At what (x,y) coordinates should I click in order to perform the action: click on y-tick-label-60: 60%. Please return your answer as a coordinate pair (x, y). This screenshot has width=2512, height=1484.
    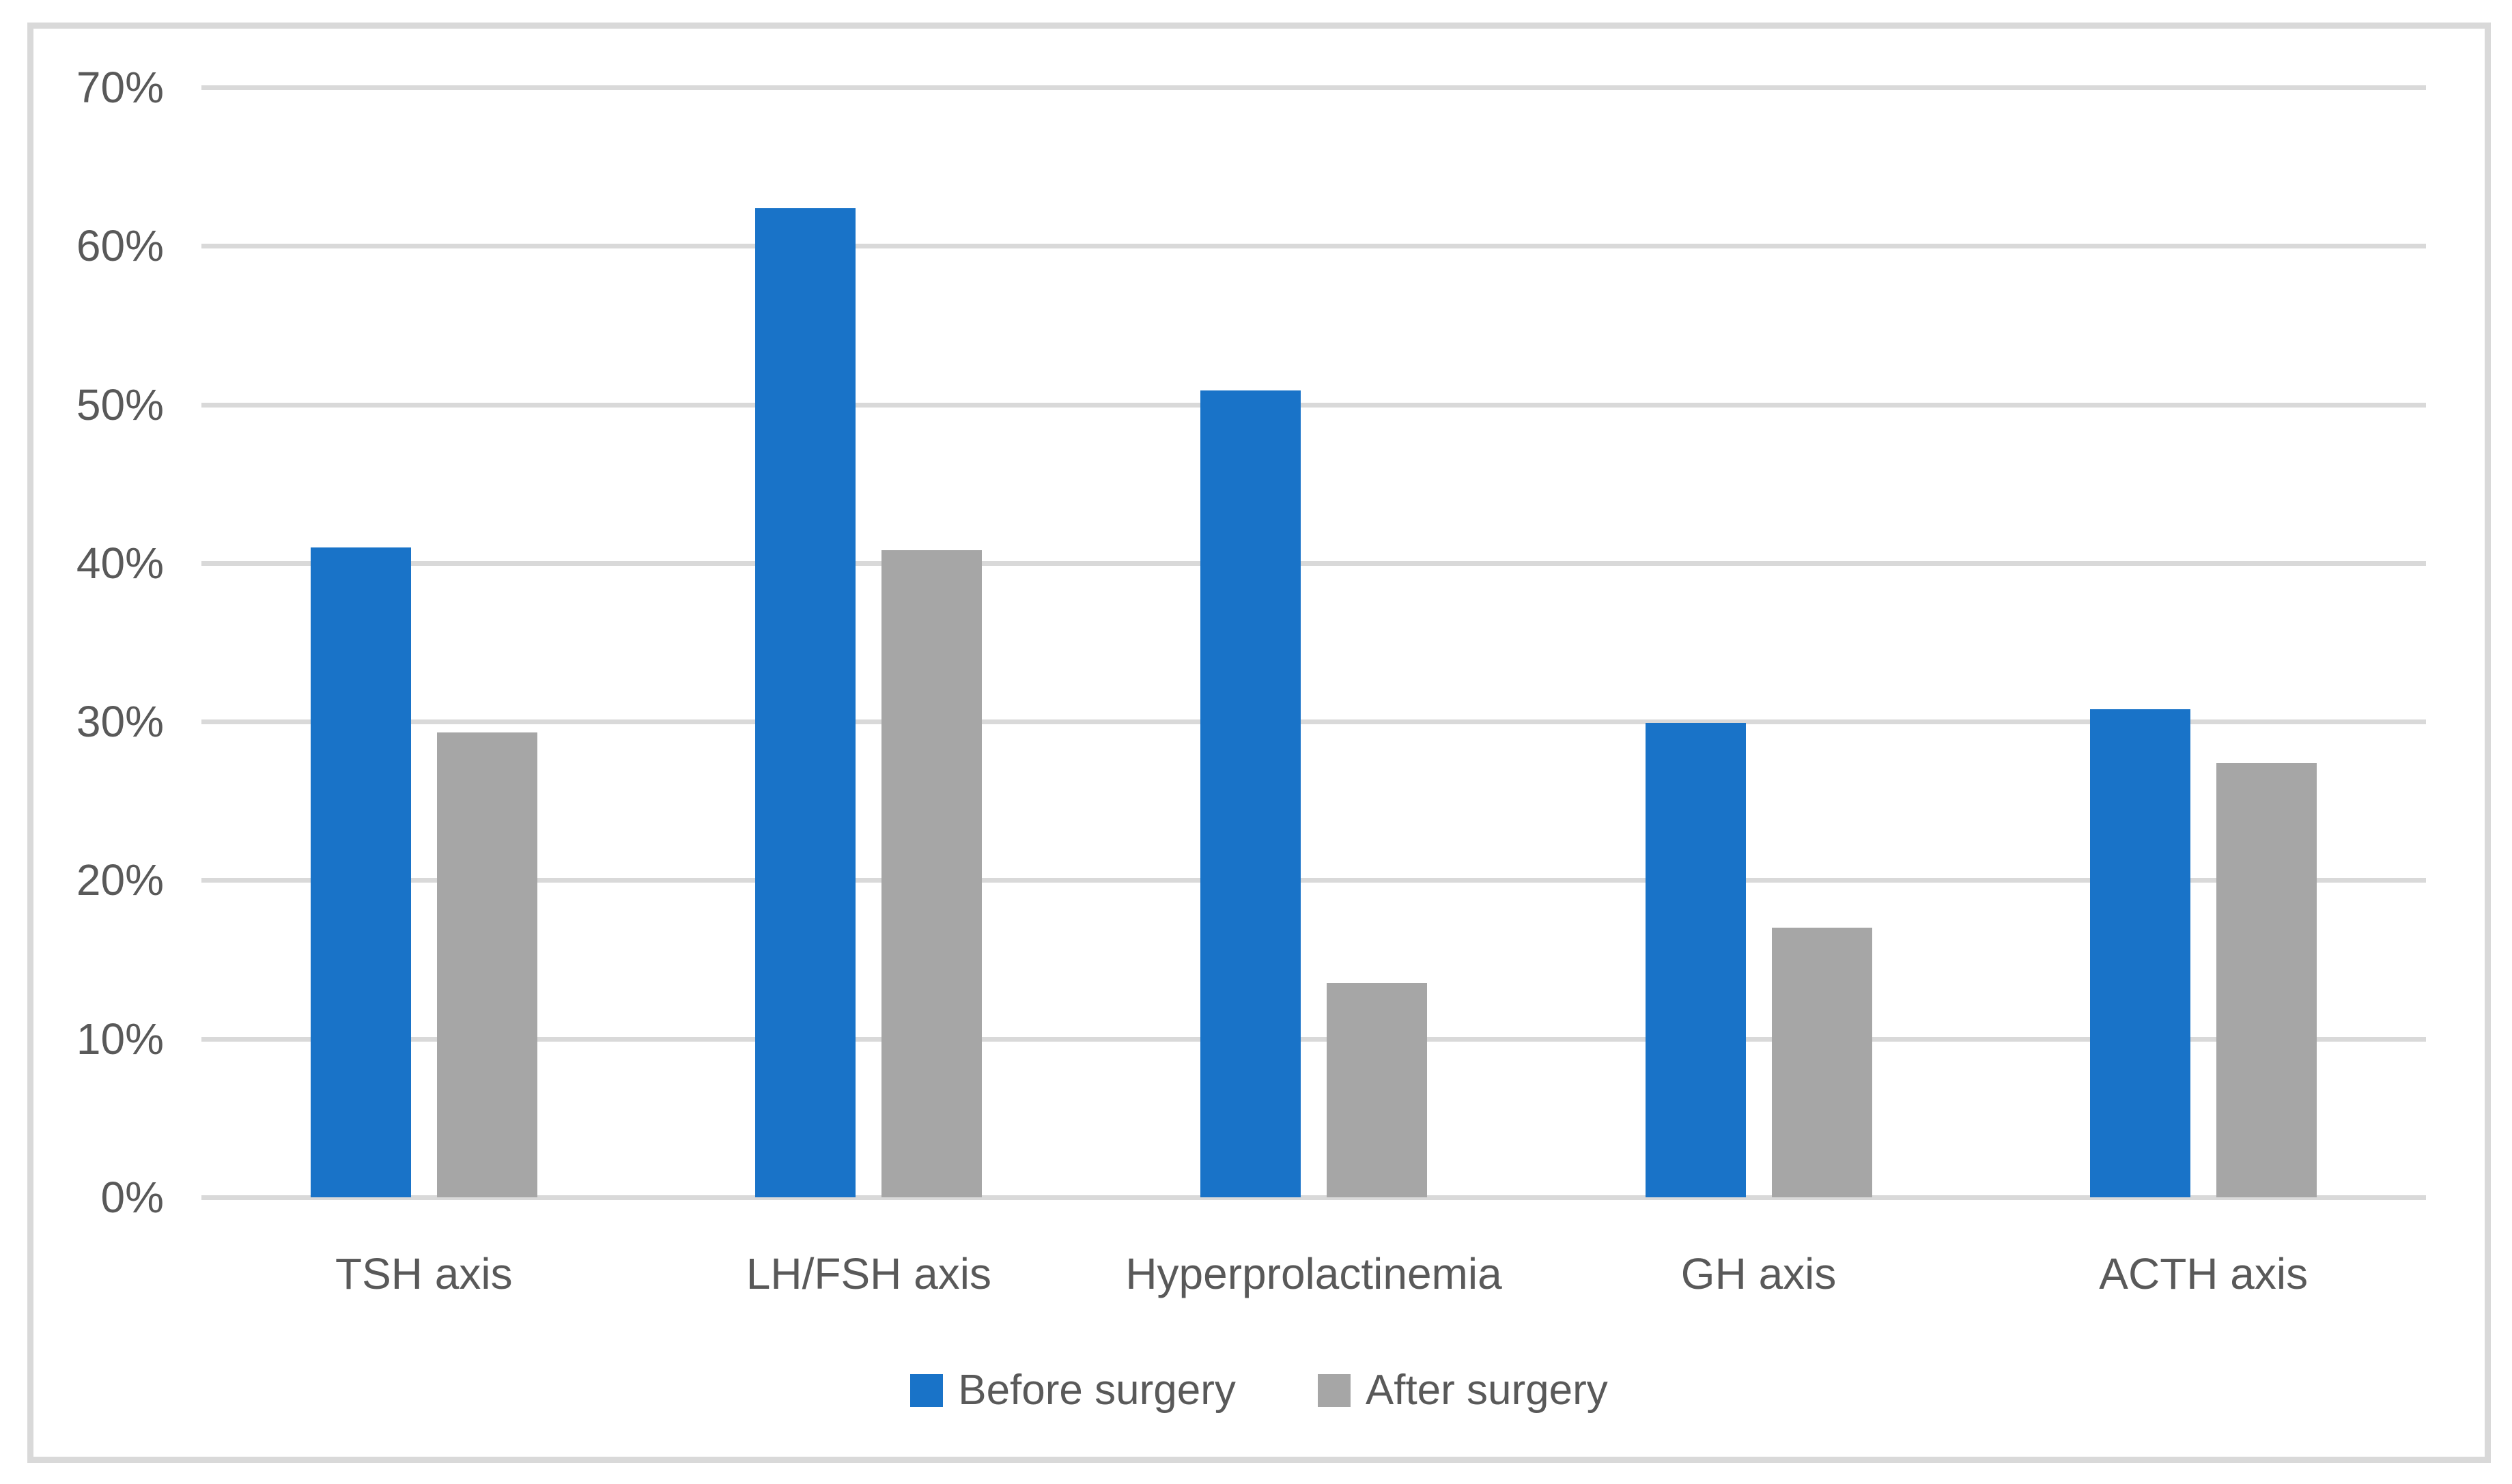
    Looking at the image, I should click on (120, 246).